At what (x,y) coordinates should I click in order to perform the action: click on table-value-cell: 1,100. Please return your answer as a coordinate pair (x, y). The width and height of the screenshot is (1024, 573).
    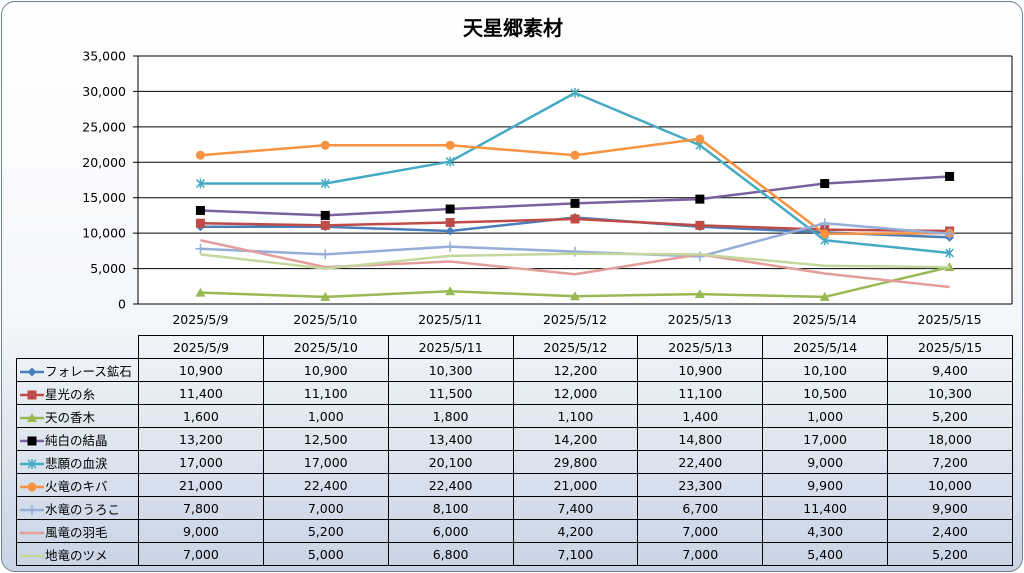
    Looking at the image, I should click on (575, 416).